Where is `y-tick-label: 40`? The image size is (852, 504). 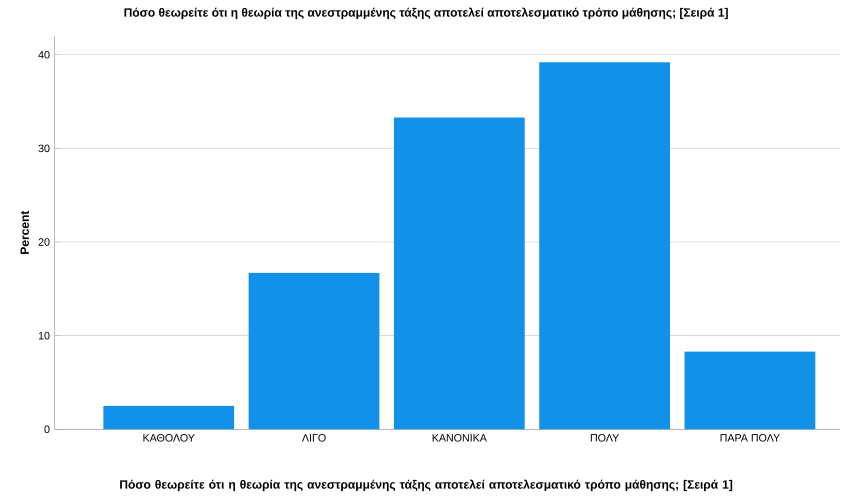
y-tick-label: 40 is located at coordinates (44, 54).